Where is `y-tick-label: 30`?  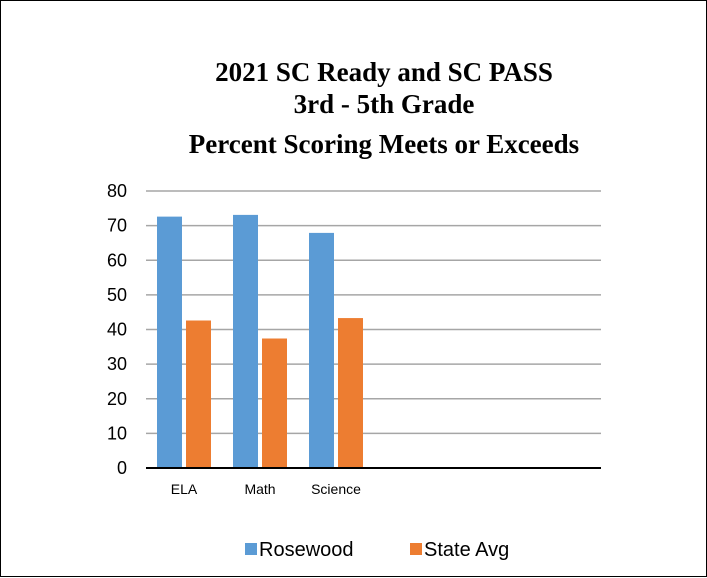
y-tick-label: 30 is located at coordinates (117, 364).